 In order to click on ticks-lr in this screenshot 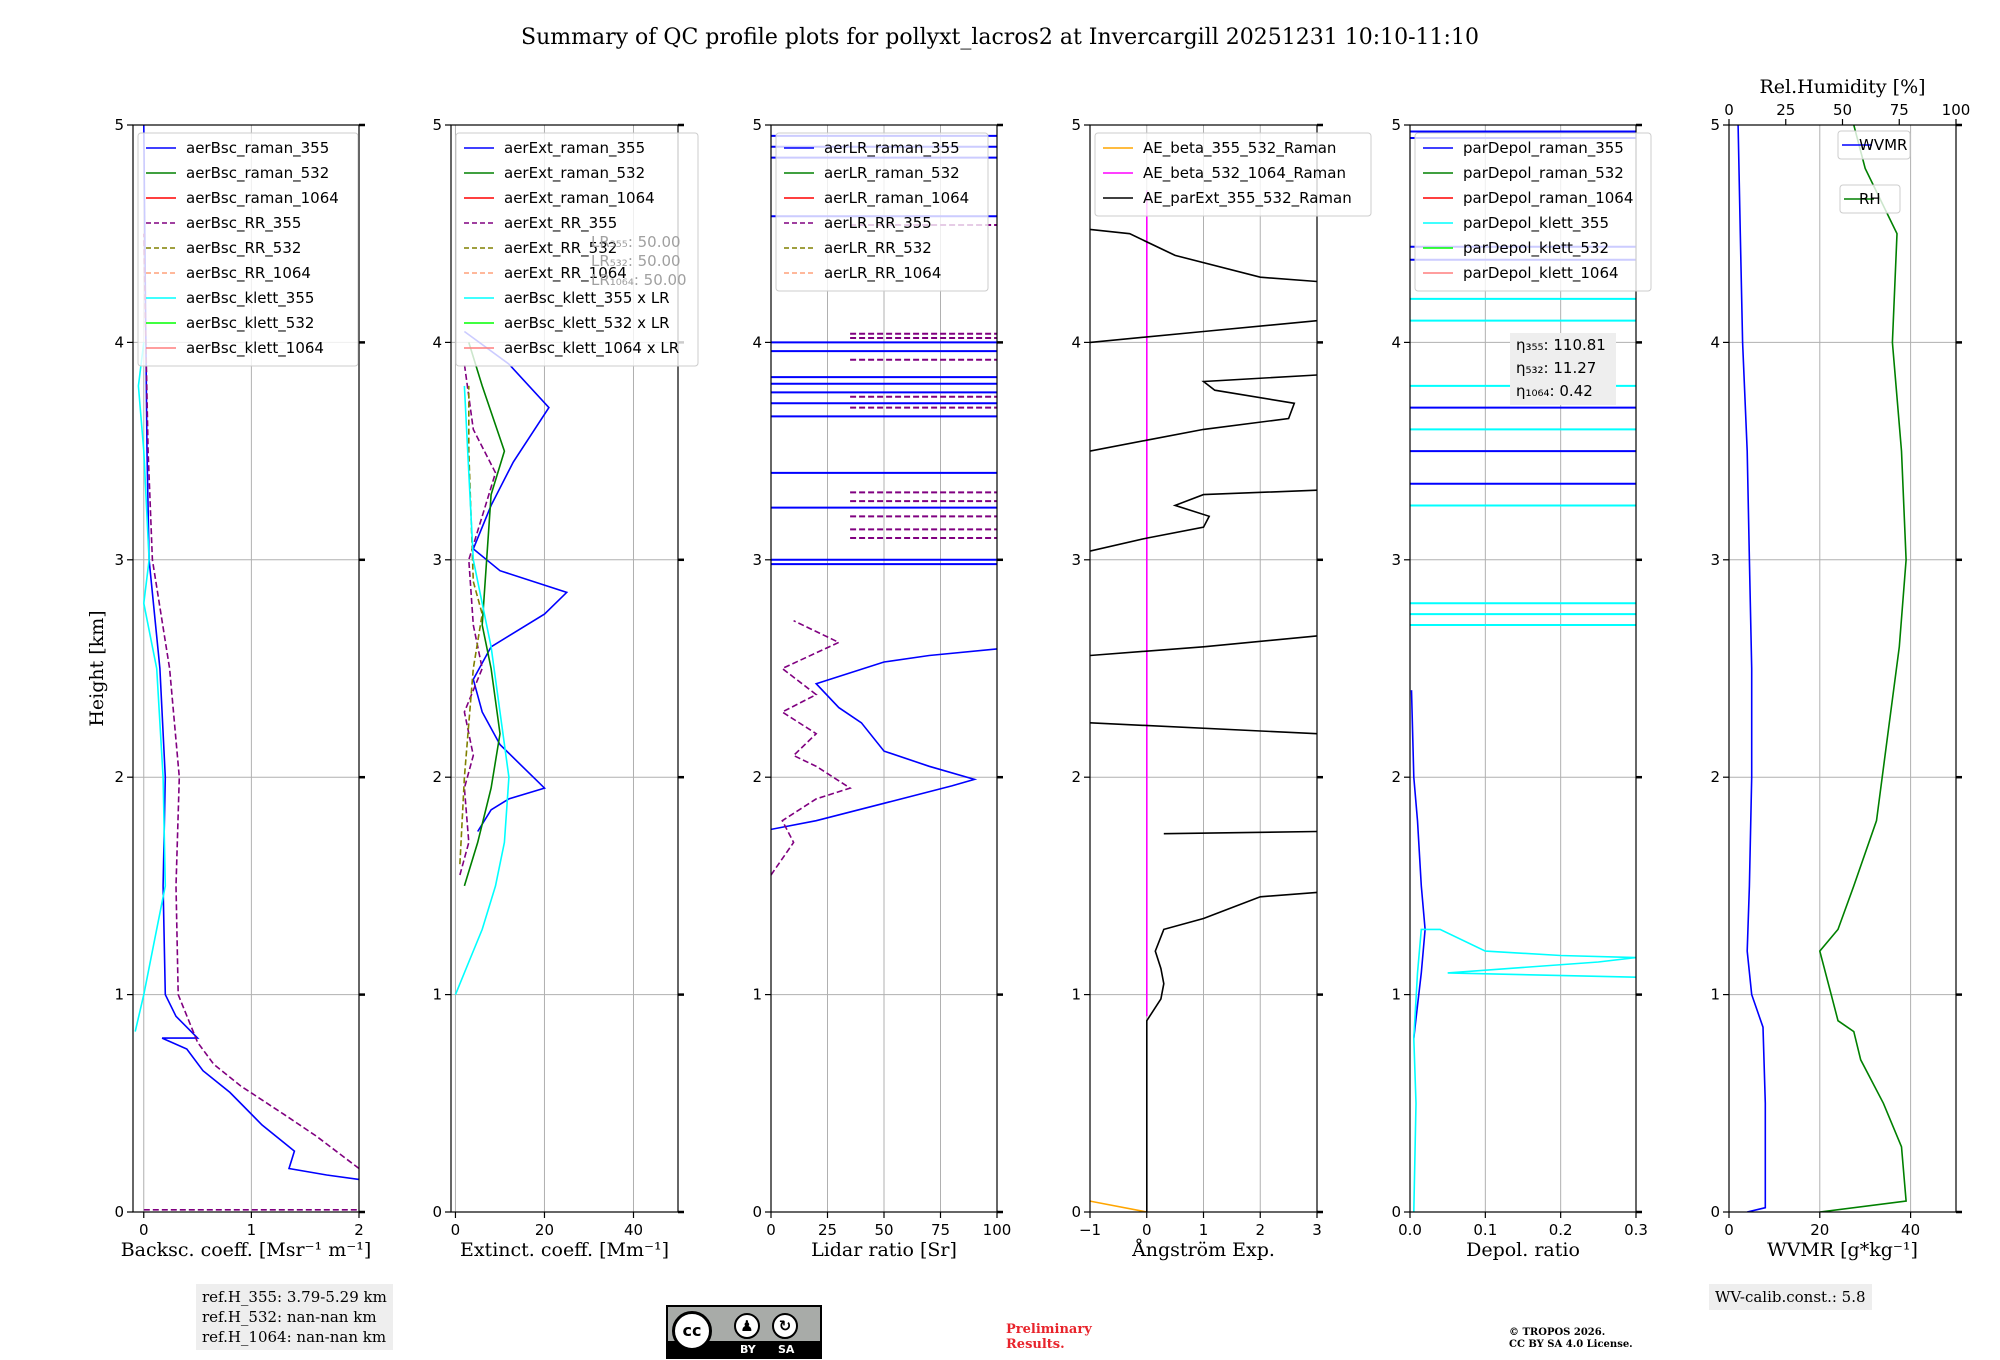, I will do `click(884, 670)`.